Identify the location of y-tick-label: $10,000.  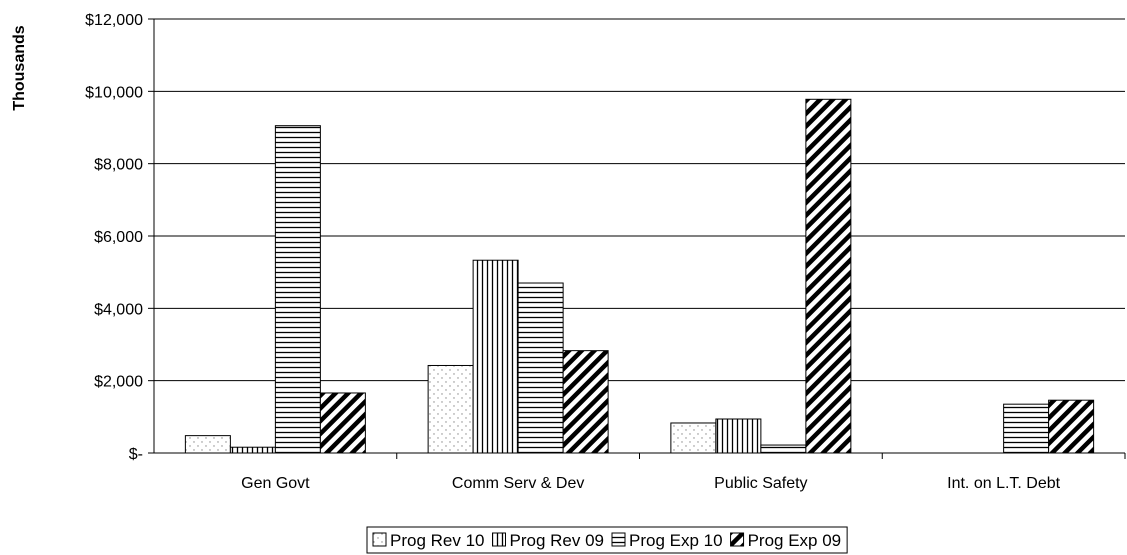
(114, 92).